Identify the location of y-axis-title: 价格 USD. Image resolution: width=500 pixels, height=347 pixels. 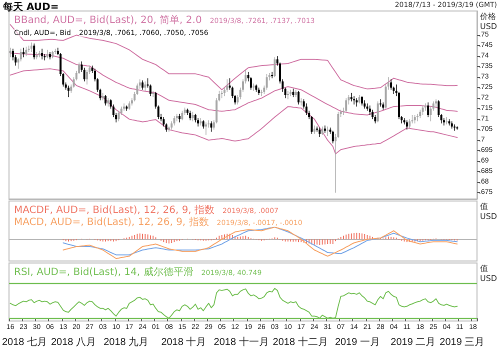
(489, 22).